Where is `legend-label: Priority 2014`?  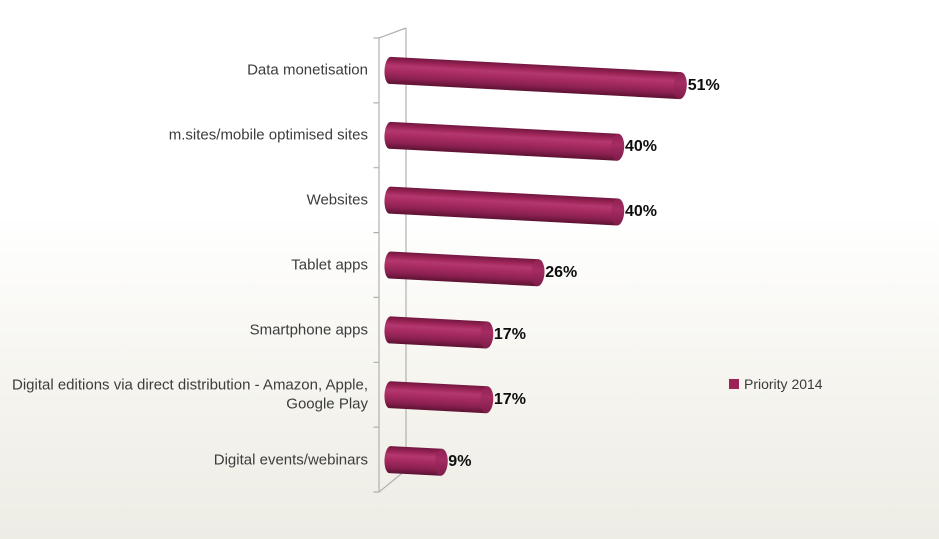
legend-label: Priority 2014 is located at coordinates (783, 384).